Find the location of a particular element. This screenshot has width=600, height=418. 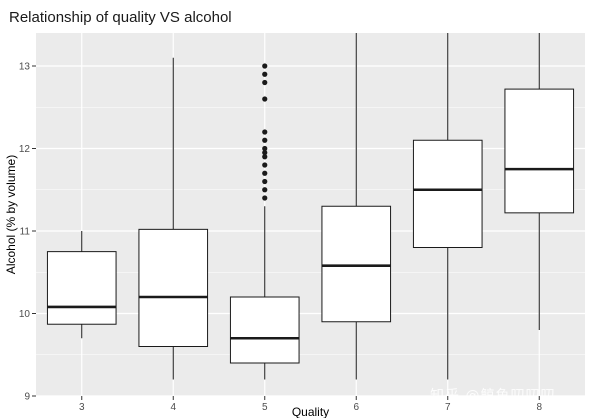

y-tick-label: 12 is located at coordinates (25, 149).